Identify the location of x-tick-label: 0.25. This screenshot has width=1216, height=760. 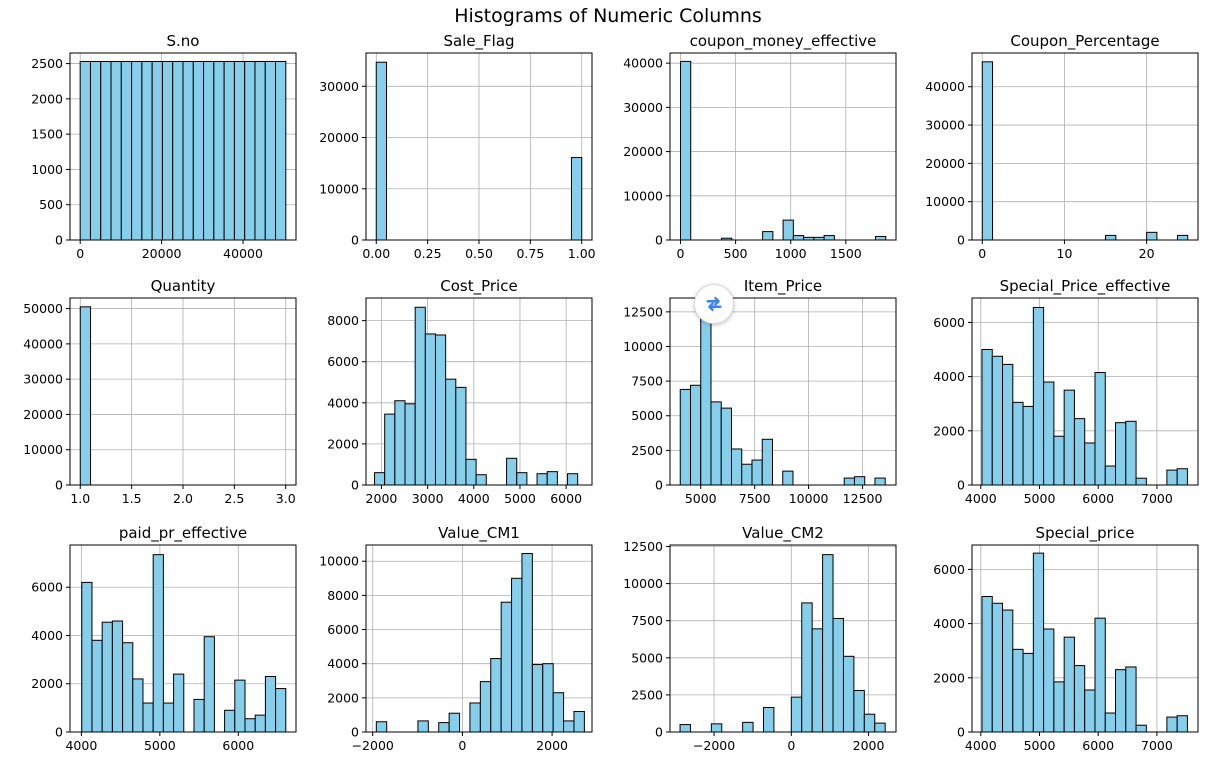
(428, 253).